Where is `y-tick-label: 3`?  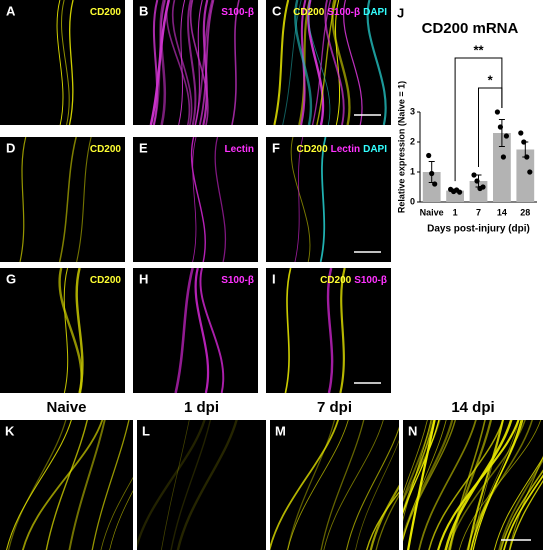
y-tick-label: 3 is located at coordinates (412, 111).